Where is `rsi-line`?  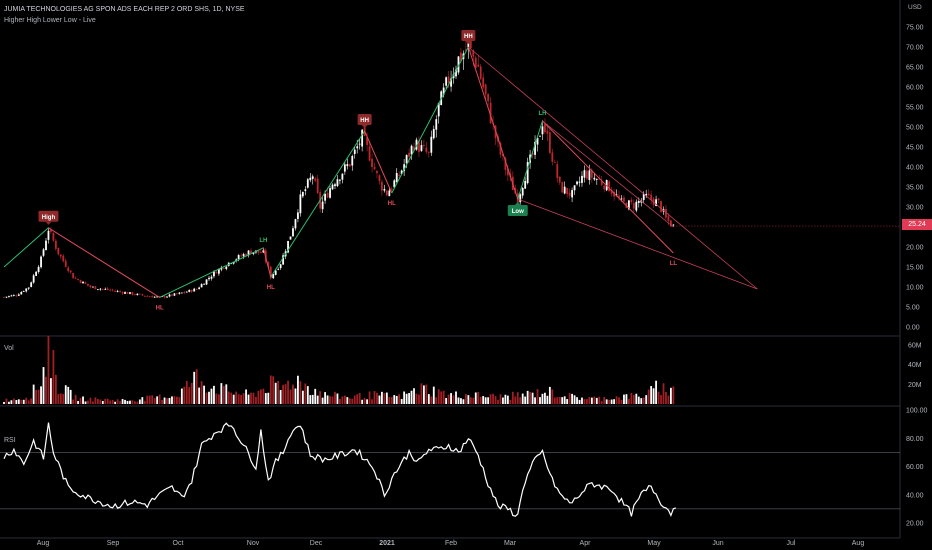 rsi-line is located at coordinates (339, 469).